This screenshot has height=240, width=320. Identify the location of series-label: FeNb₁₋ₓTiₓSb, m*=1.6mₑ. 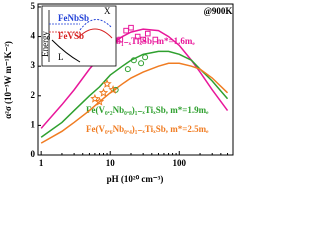
(147, 41).